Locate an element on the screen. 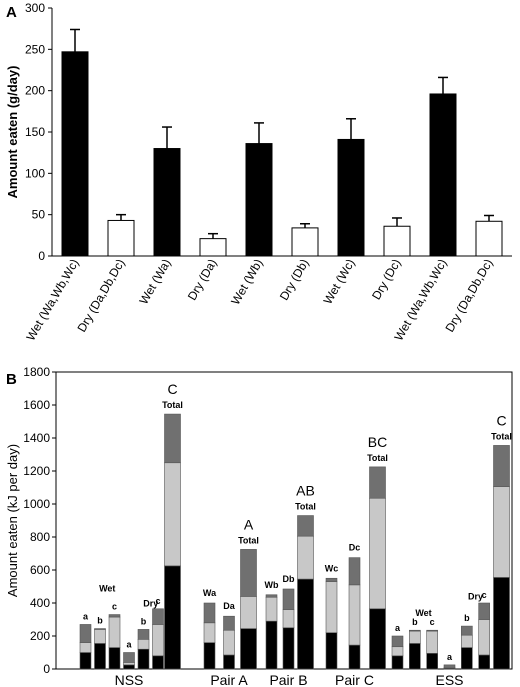 This screenshot has width=520, height=687. bar-label-b: Wa is located at coordinates (210, 593).